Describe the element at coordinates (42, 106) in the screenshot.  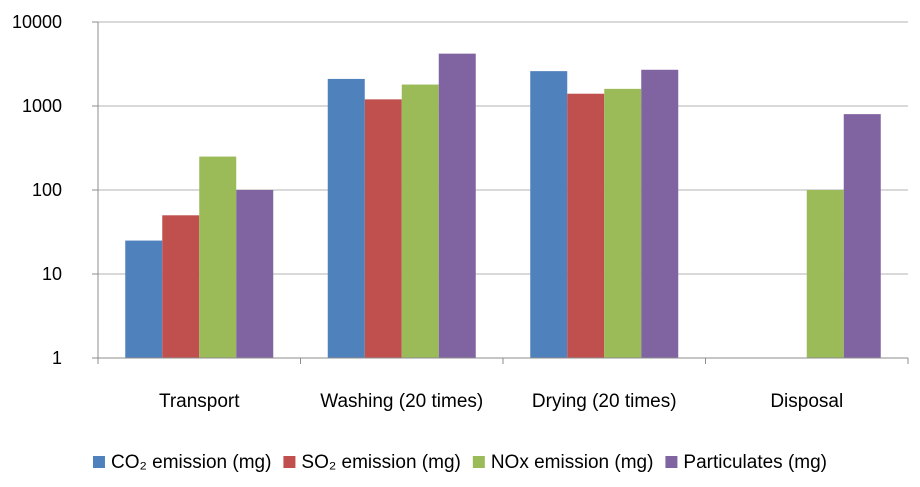
I see `y-tick-label: 1000` at that location.